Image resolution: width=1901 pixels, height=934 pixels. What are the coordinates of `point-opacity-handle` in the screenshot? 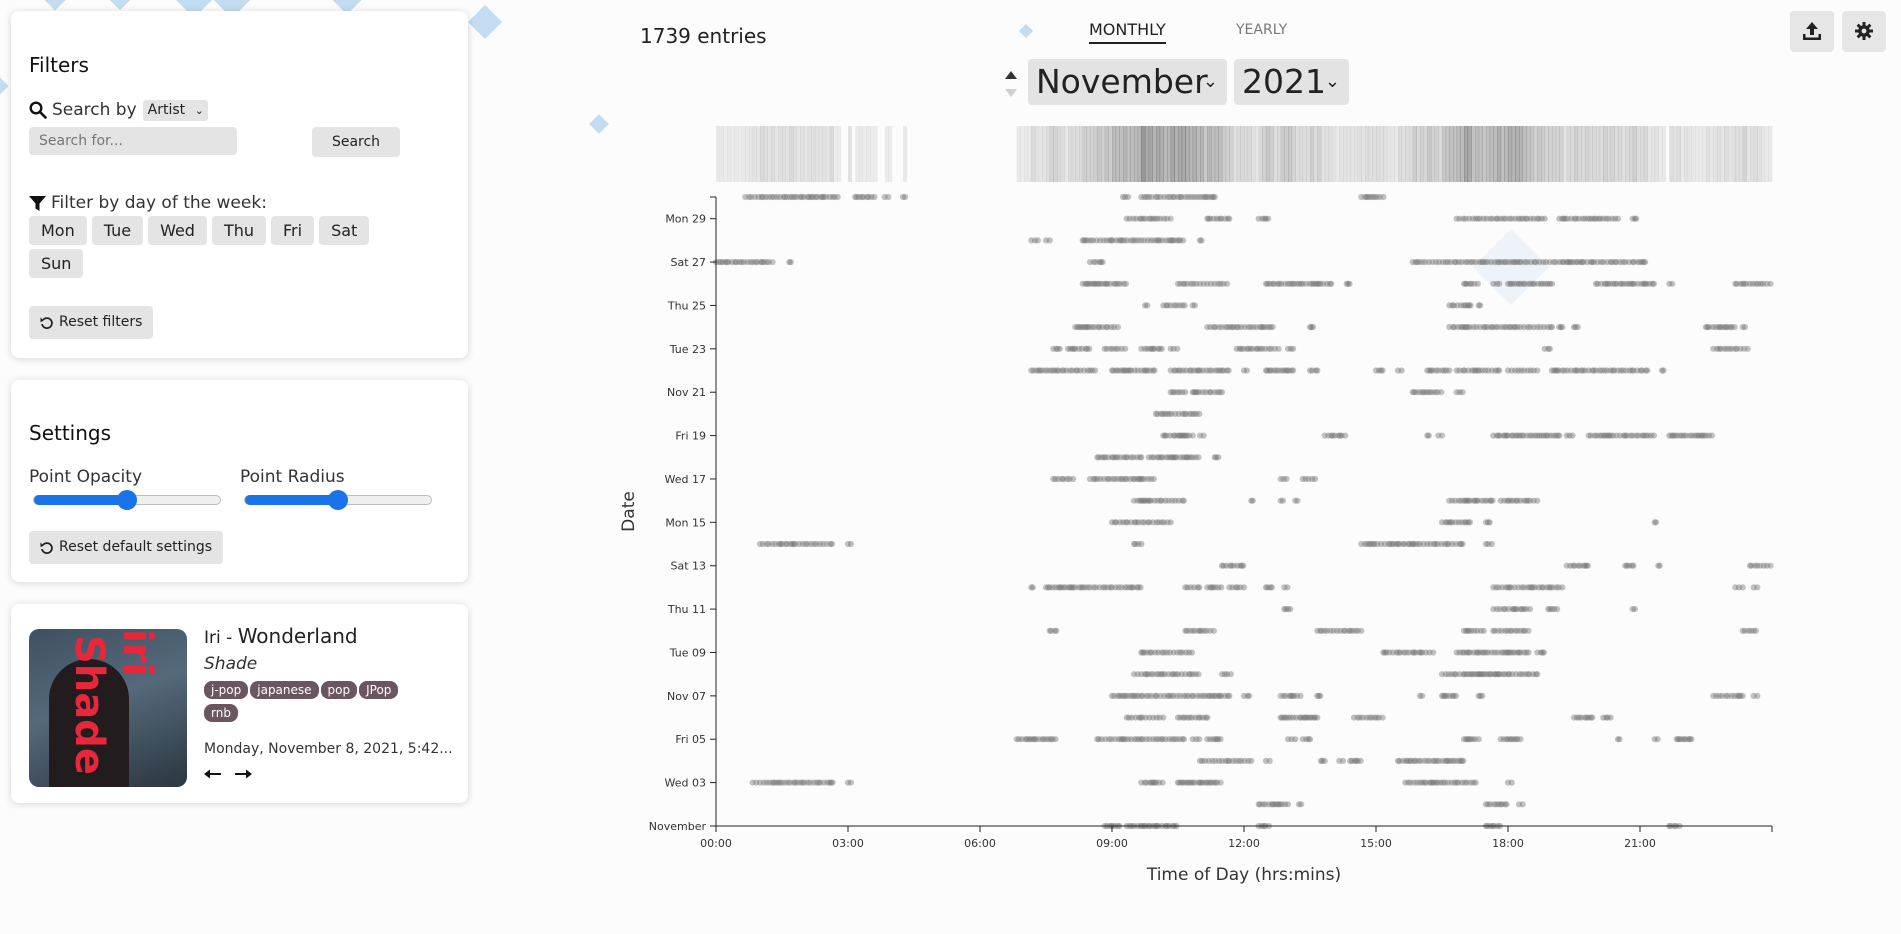 It's located at (127, 500).